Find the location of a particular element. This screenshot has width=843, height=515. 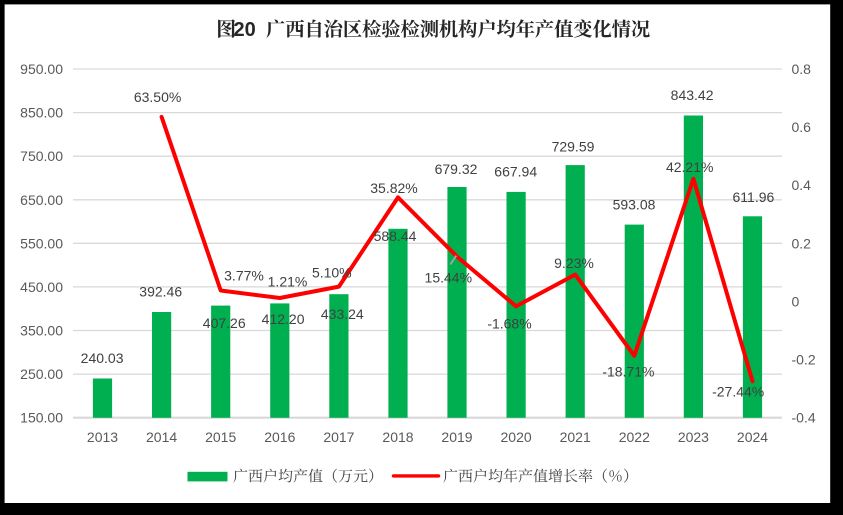

svg-text: 750.00 is located at coordinates (41, 156).